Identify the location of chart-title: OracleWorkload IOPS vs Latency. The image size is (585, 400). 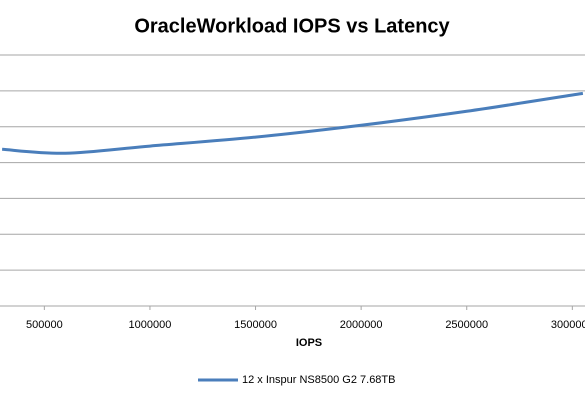
(292, 26).